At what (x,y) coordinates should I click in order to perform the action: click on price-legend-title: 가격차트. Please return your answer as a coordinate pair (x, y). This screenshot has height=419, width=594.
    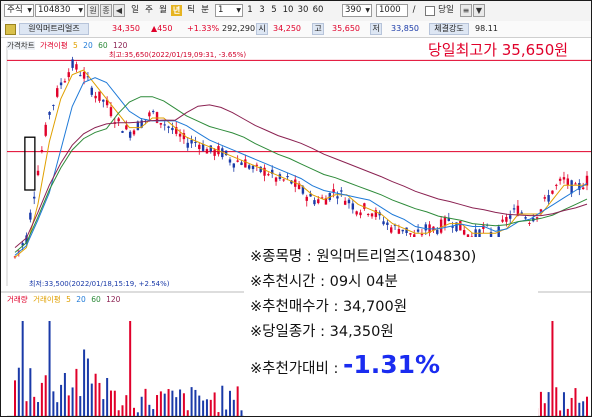
    Looking at the image, I should click on (21, 45).